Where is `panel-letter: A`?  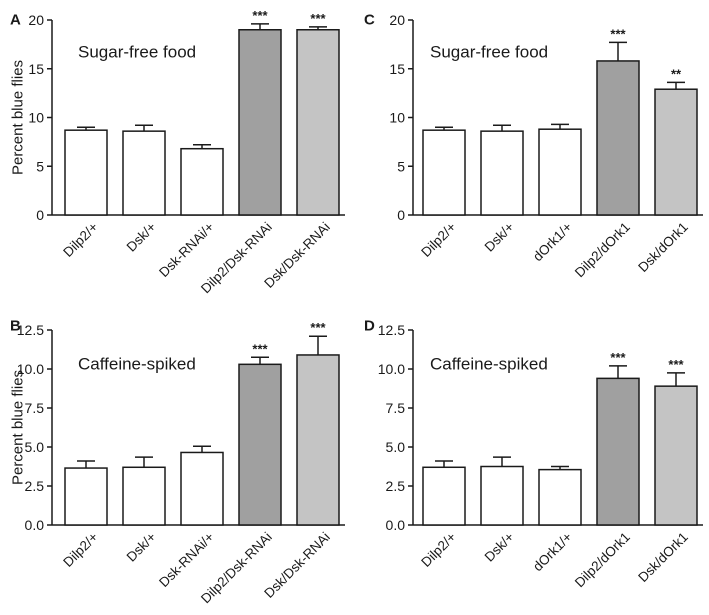
panel-letter: A is located at coordinates (15, 19).